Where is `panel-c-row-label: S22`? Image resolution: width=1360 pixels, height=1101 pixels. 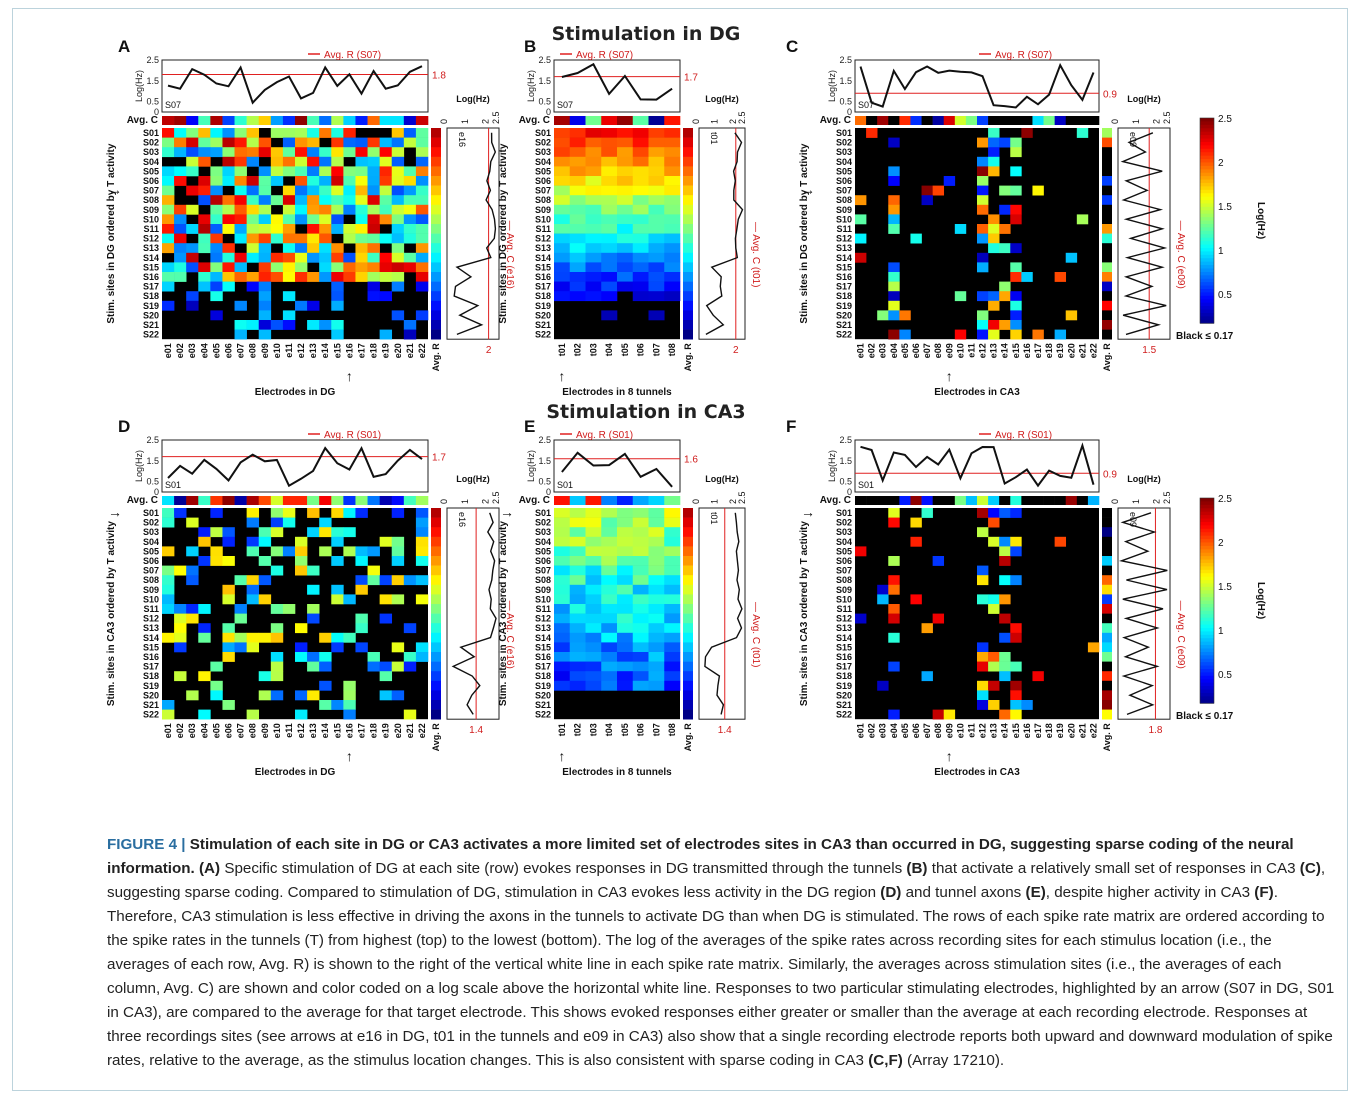
panel-c-row-label: S22 is located at coordinates (844, 335).